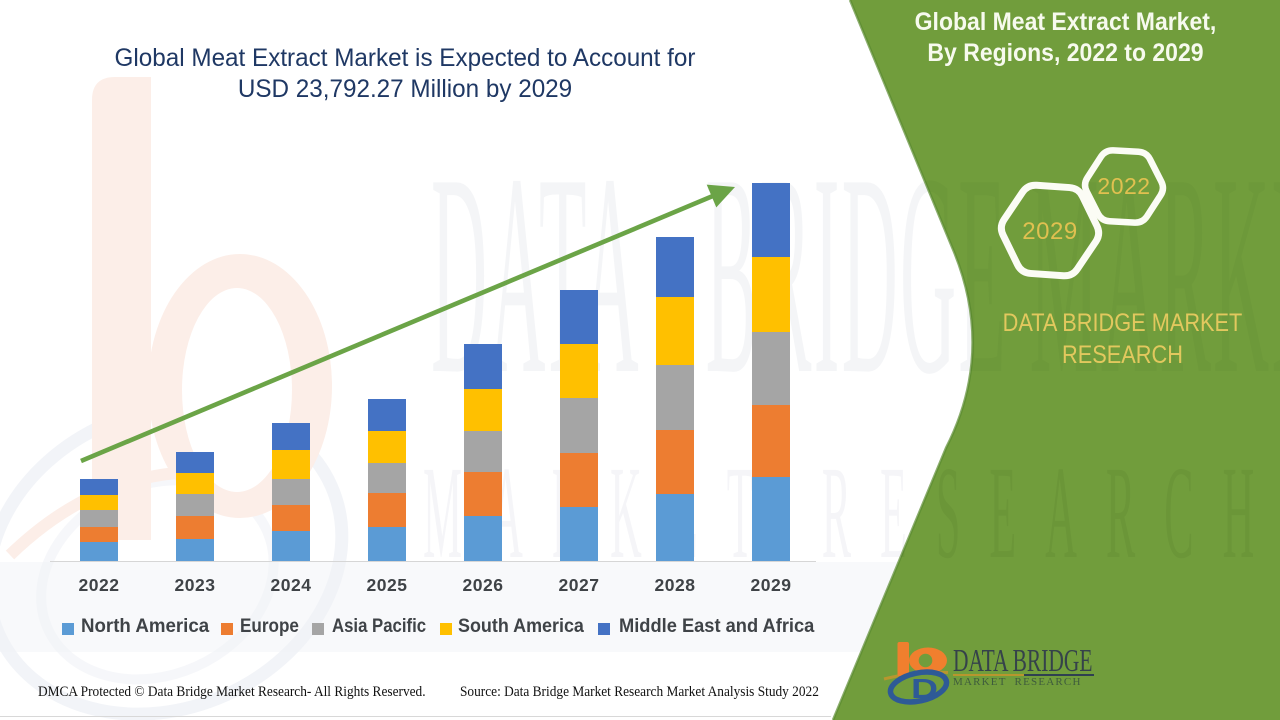  I want to click on svg-text: 2022, so click(1123, 186).